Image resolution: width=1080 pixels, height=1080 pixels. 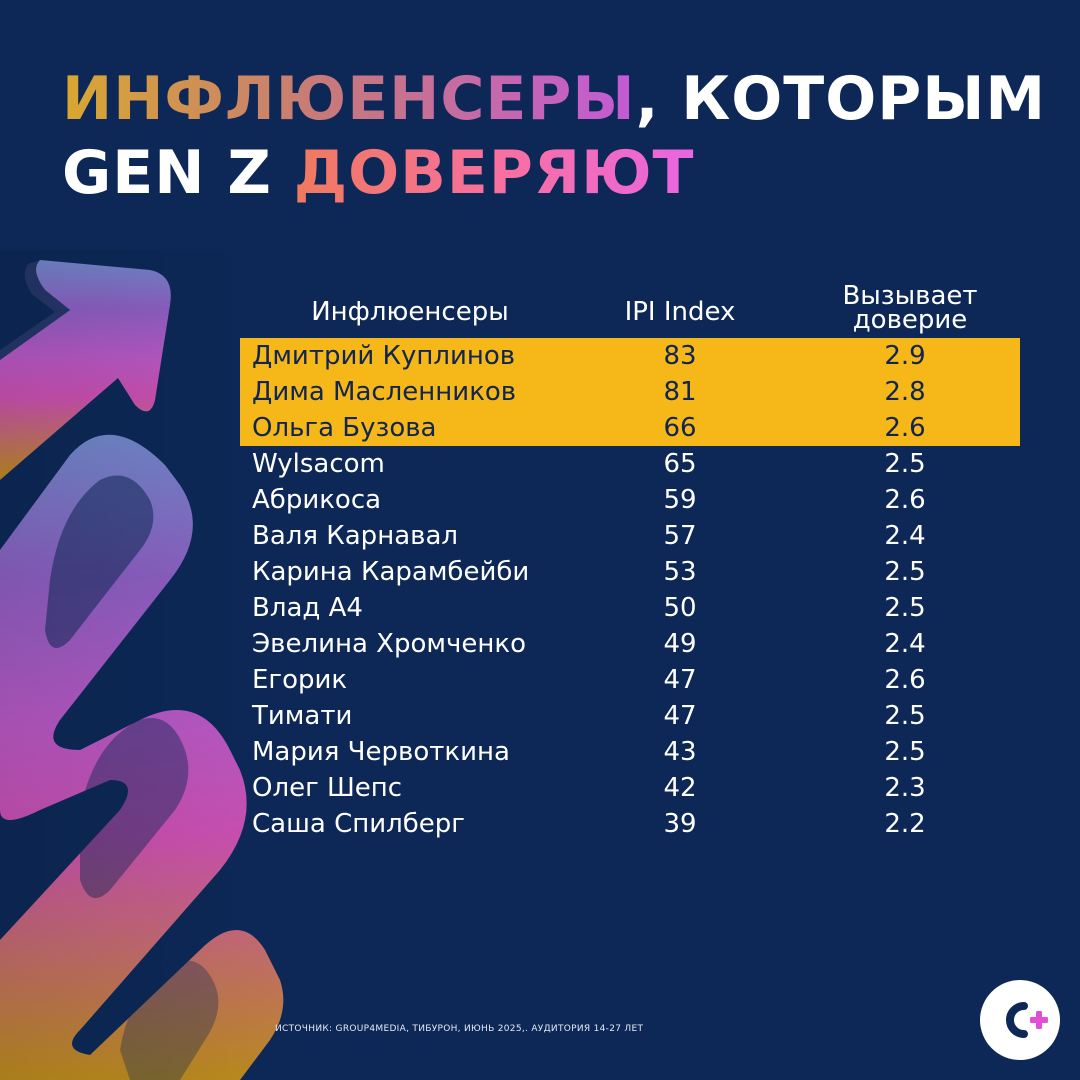 What do you see at coordinates (680, 428) in the screenshot?
I see `cell-ipi-index: 66` at bounding box center [680, 428].